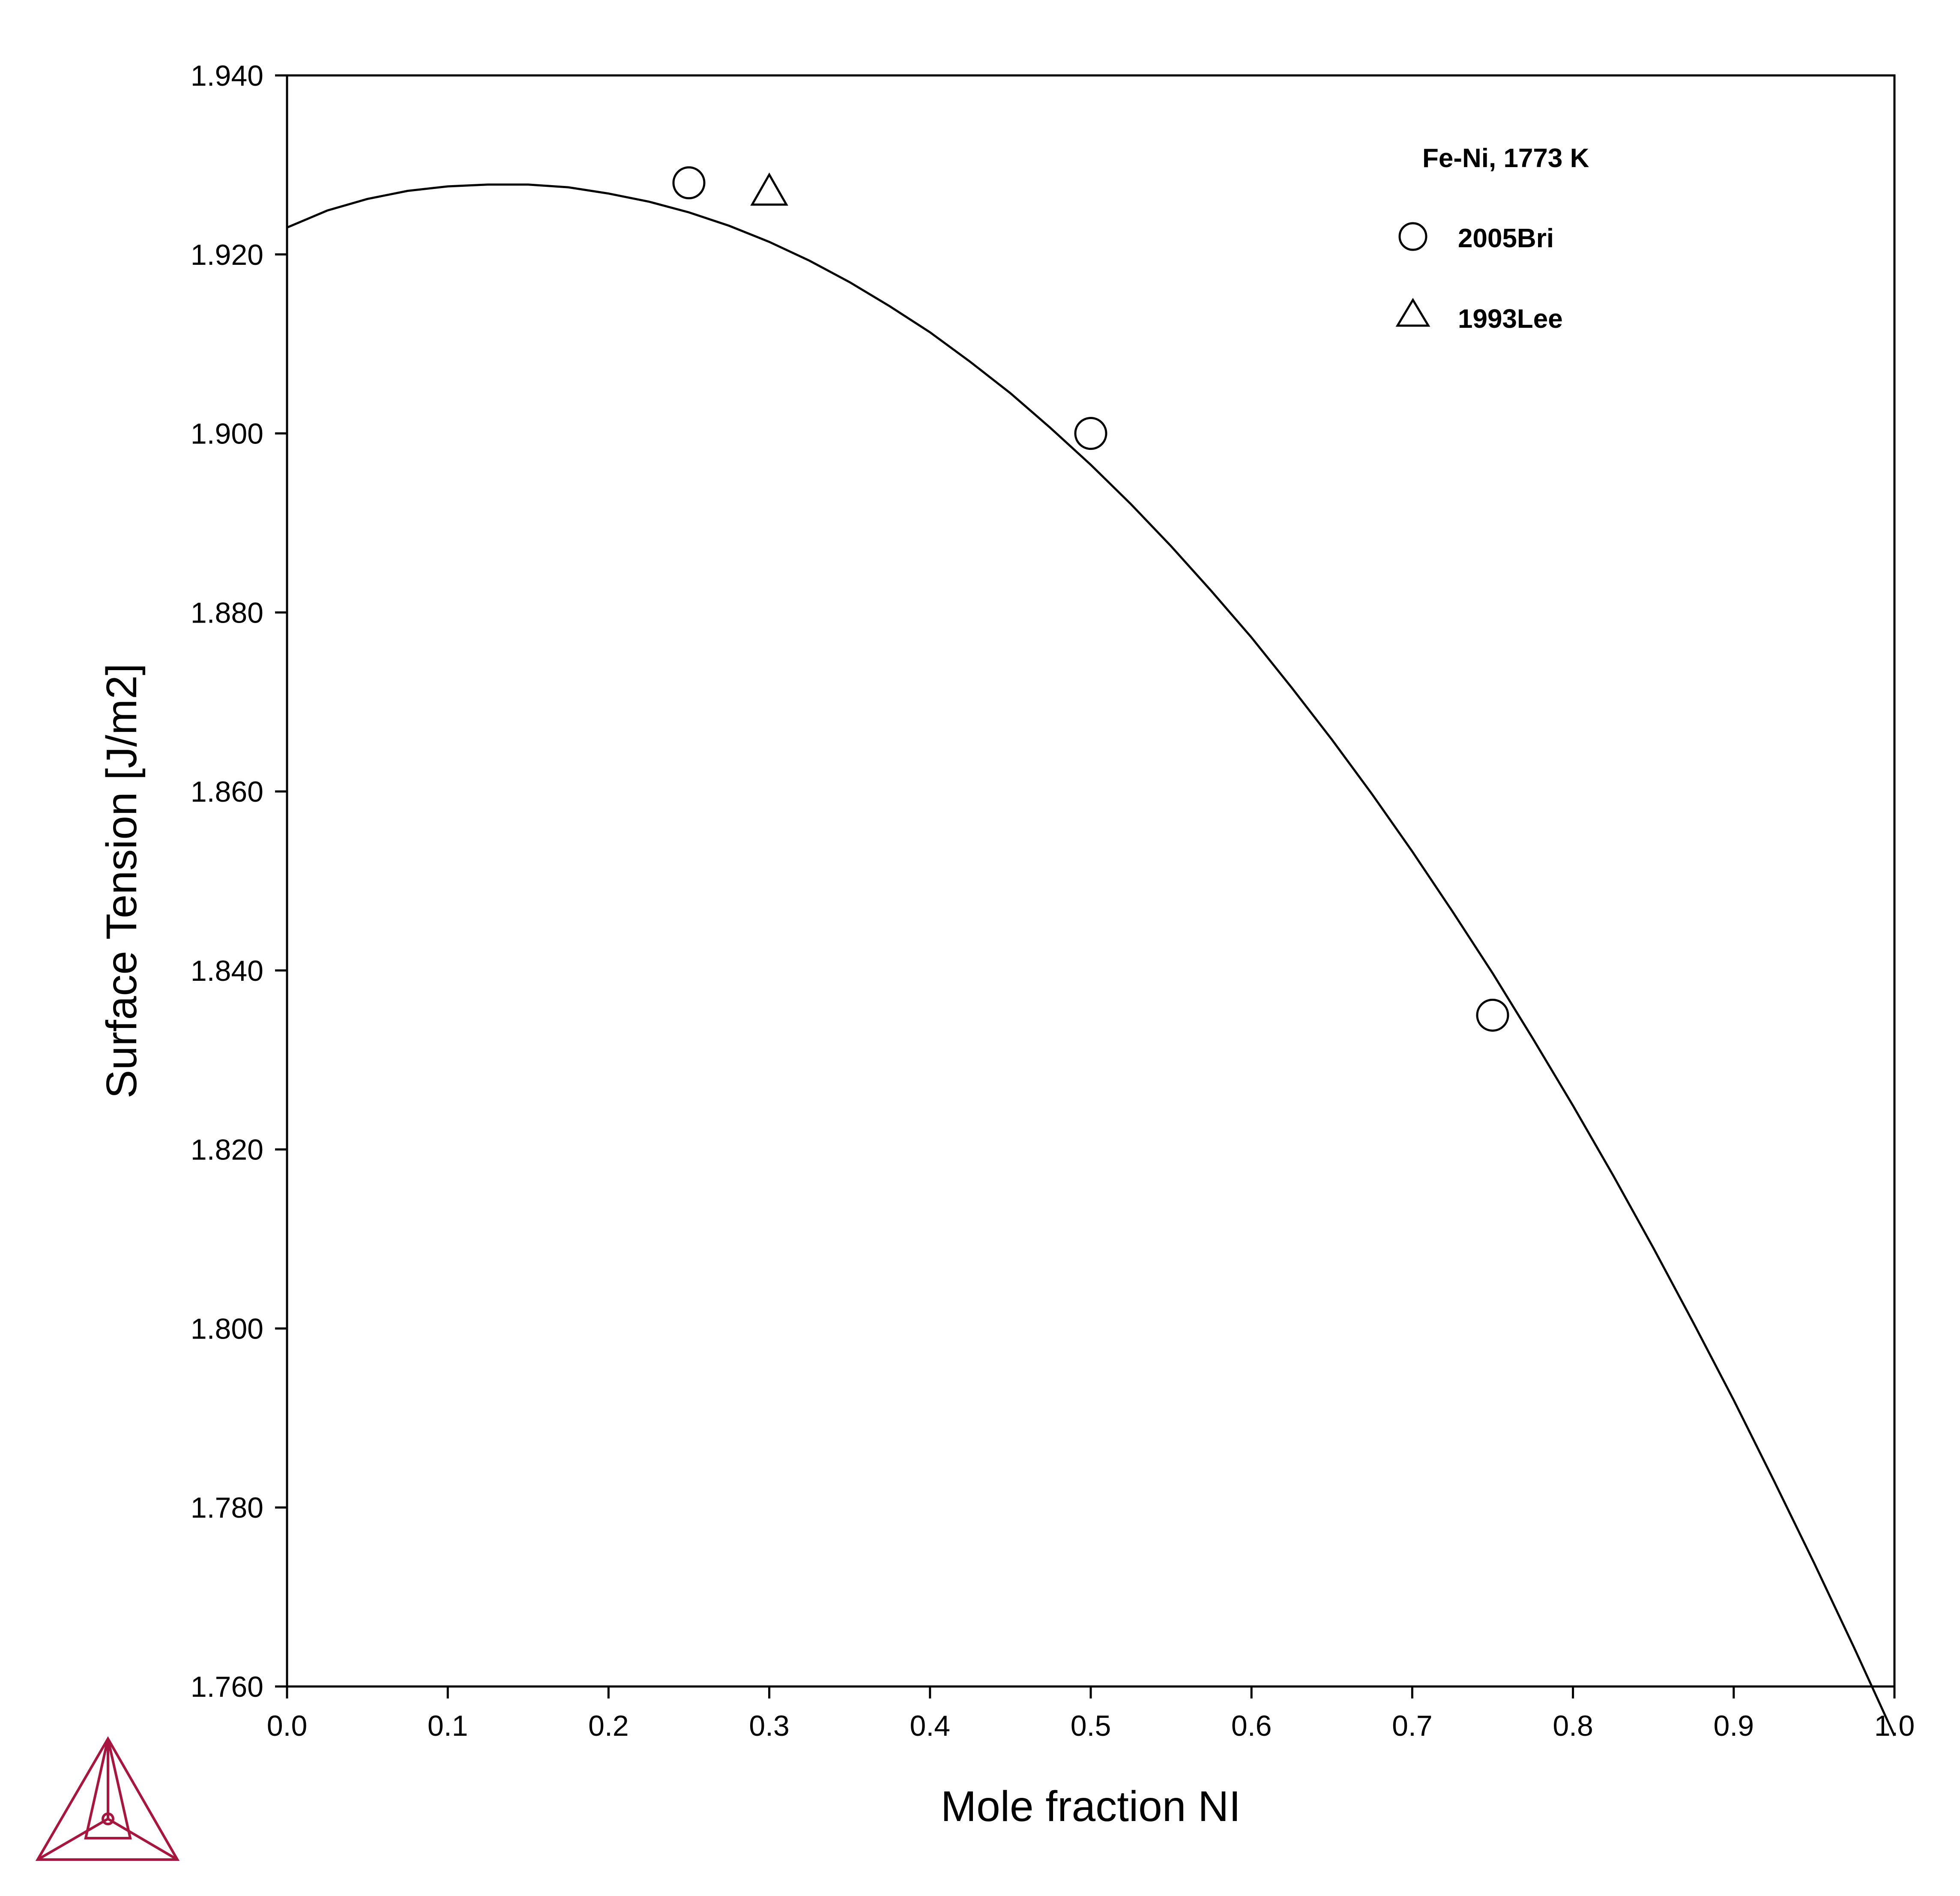  What do you see at coordinates (1506, 158) in the screenshot?
I see `legend-title: Fe-Ni, 1773 K` at bounding box center [1506, 158].